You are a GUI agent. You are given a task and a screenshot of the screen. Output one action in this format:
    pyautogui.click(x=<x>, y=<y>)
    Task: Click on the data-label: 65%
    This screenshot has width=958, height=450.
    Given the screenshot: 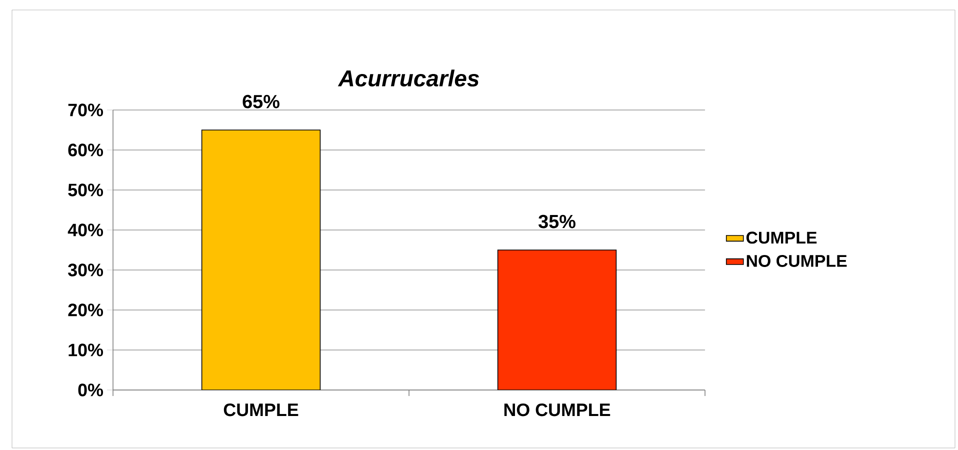 What is the action you would take?
    pyautogui.click(x=261, y=101)
    